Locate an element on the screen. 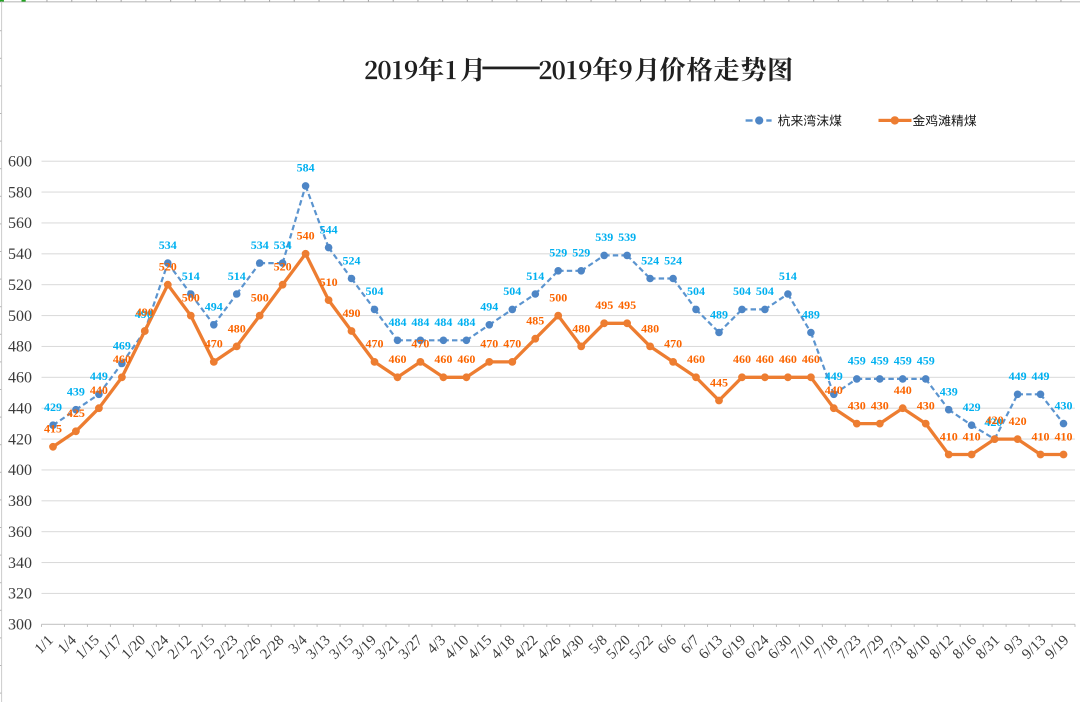 The width and height of the screenshot is (1080, 702). svg-text: 340 is located at coordinates (20, 563).